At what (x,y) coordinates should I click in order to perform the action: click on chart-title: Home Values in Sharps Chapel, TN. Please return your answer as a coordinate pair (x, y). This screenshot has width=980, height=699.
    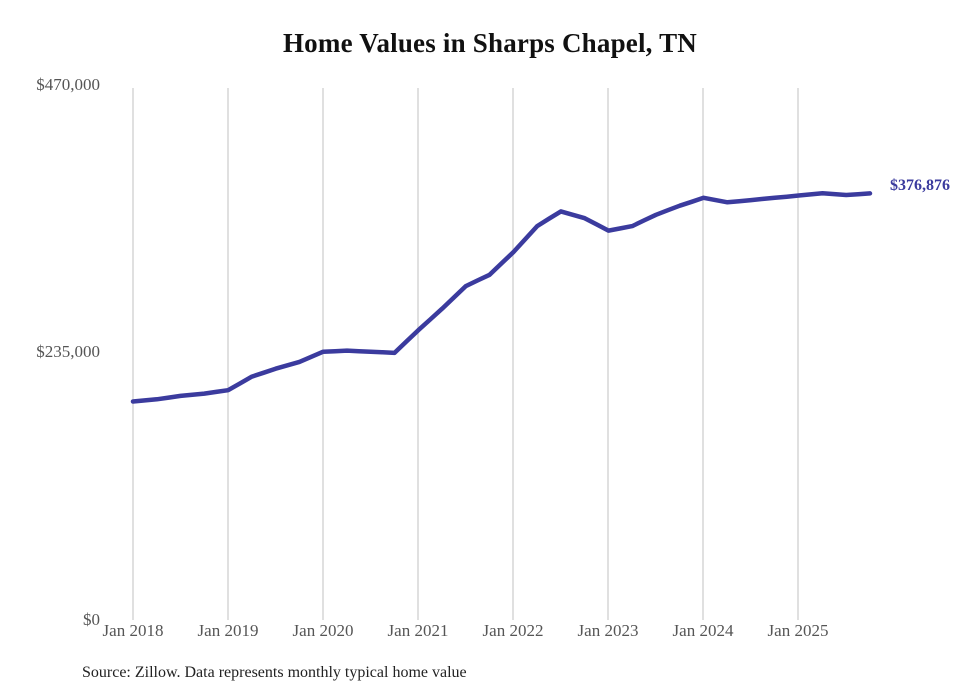
    Looking at the image, I should click on (489, 43).